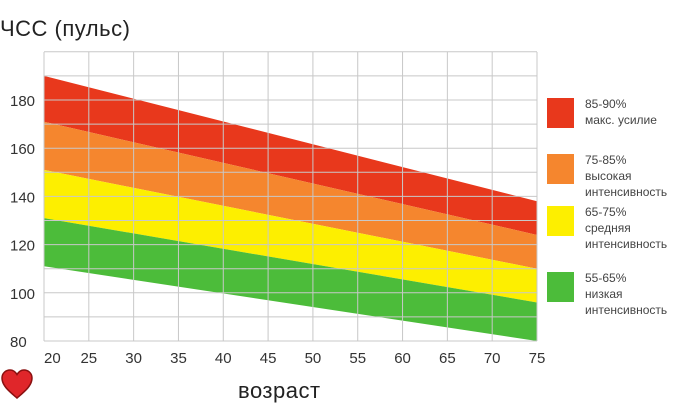  I want to click on legend-label: 75-85% высокая интенсивность, so click(626, 176).